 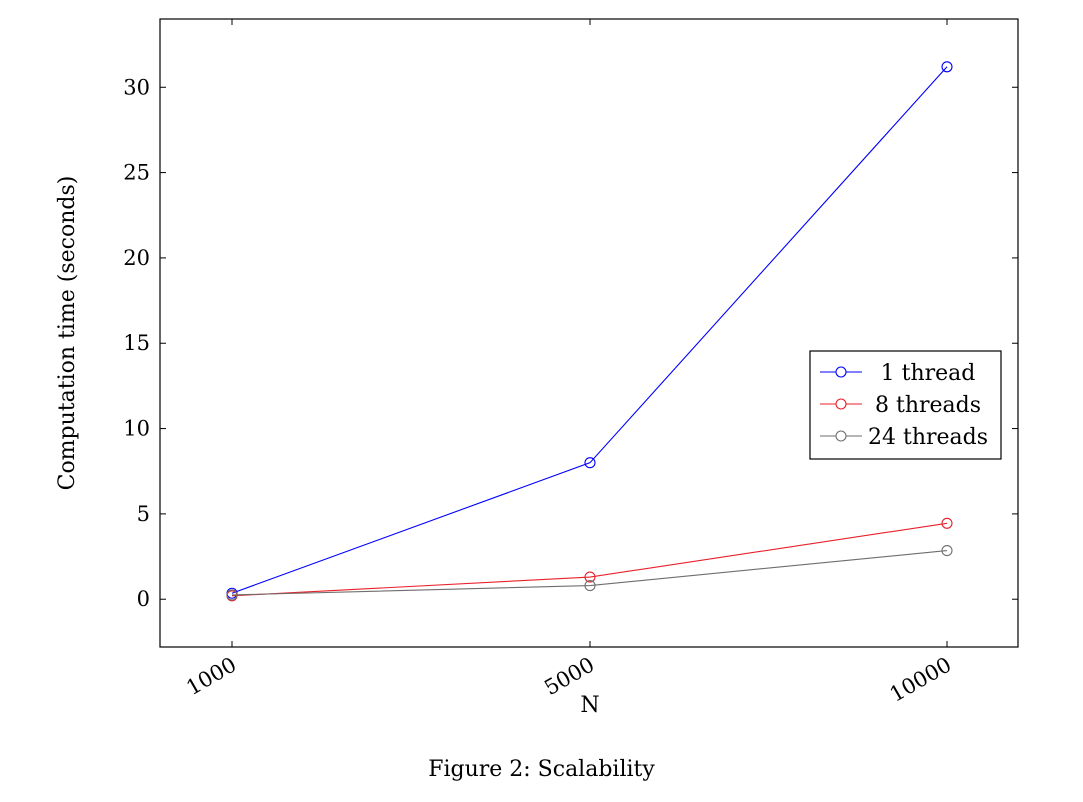 What do you see at coordinates (928, 405) in the screenshot?
I see `legend-label: 8 threads` at bounding box center [928, 405].